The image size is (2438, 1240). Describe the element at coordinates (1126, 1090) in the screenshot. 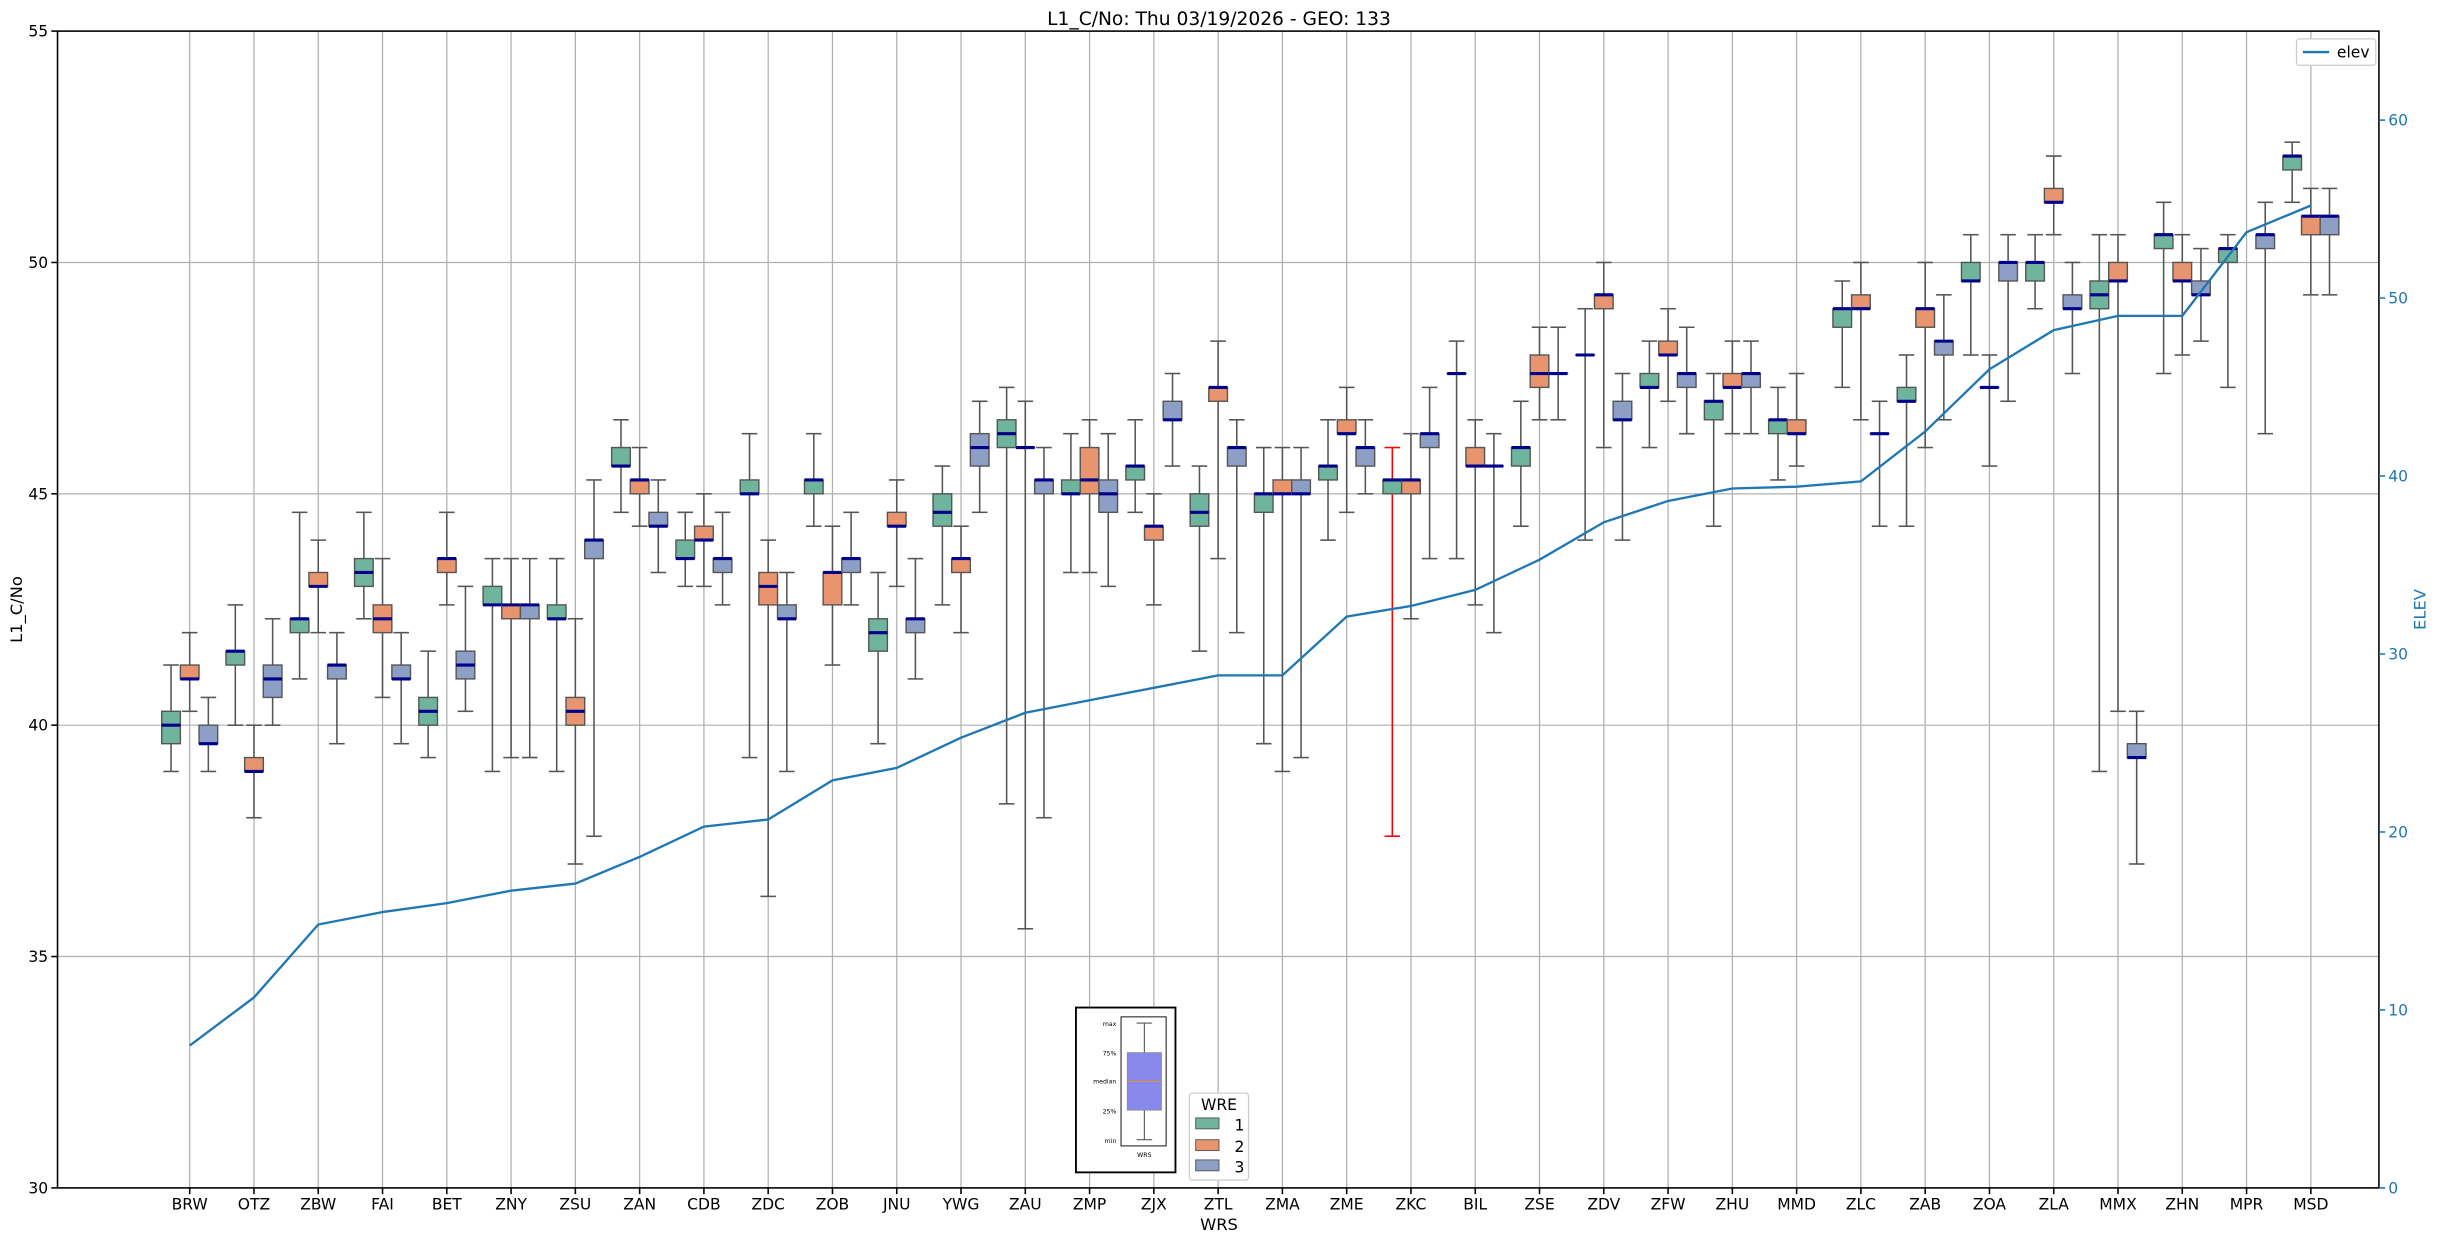

I see `boxplot-key-inset: max 75% median 25% min WRS` at that location.